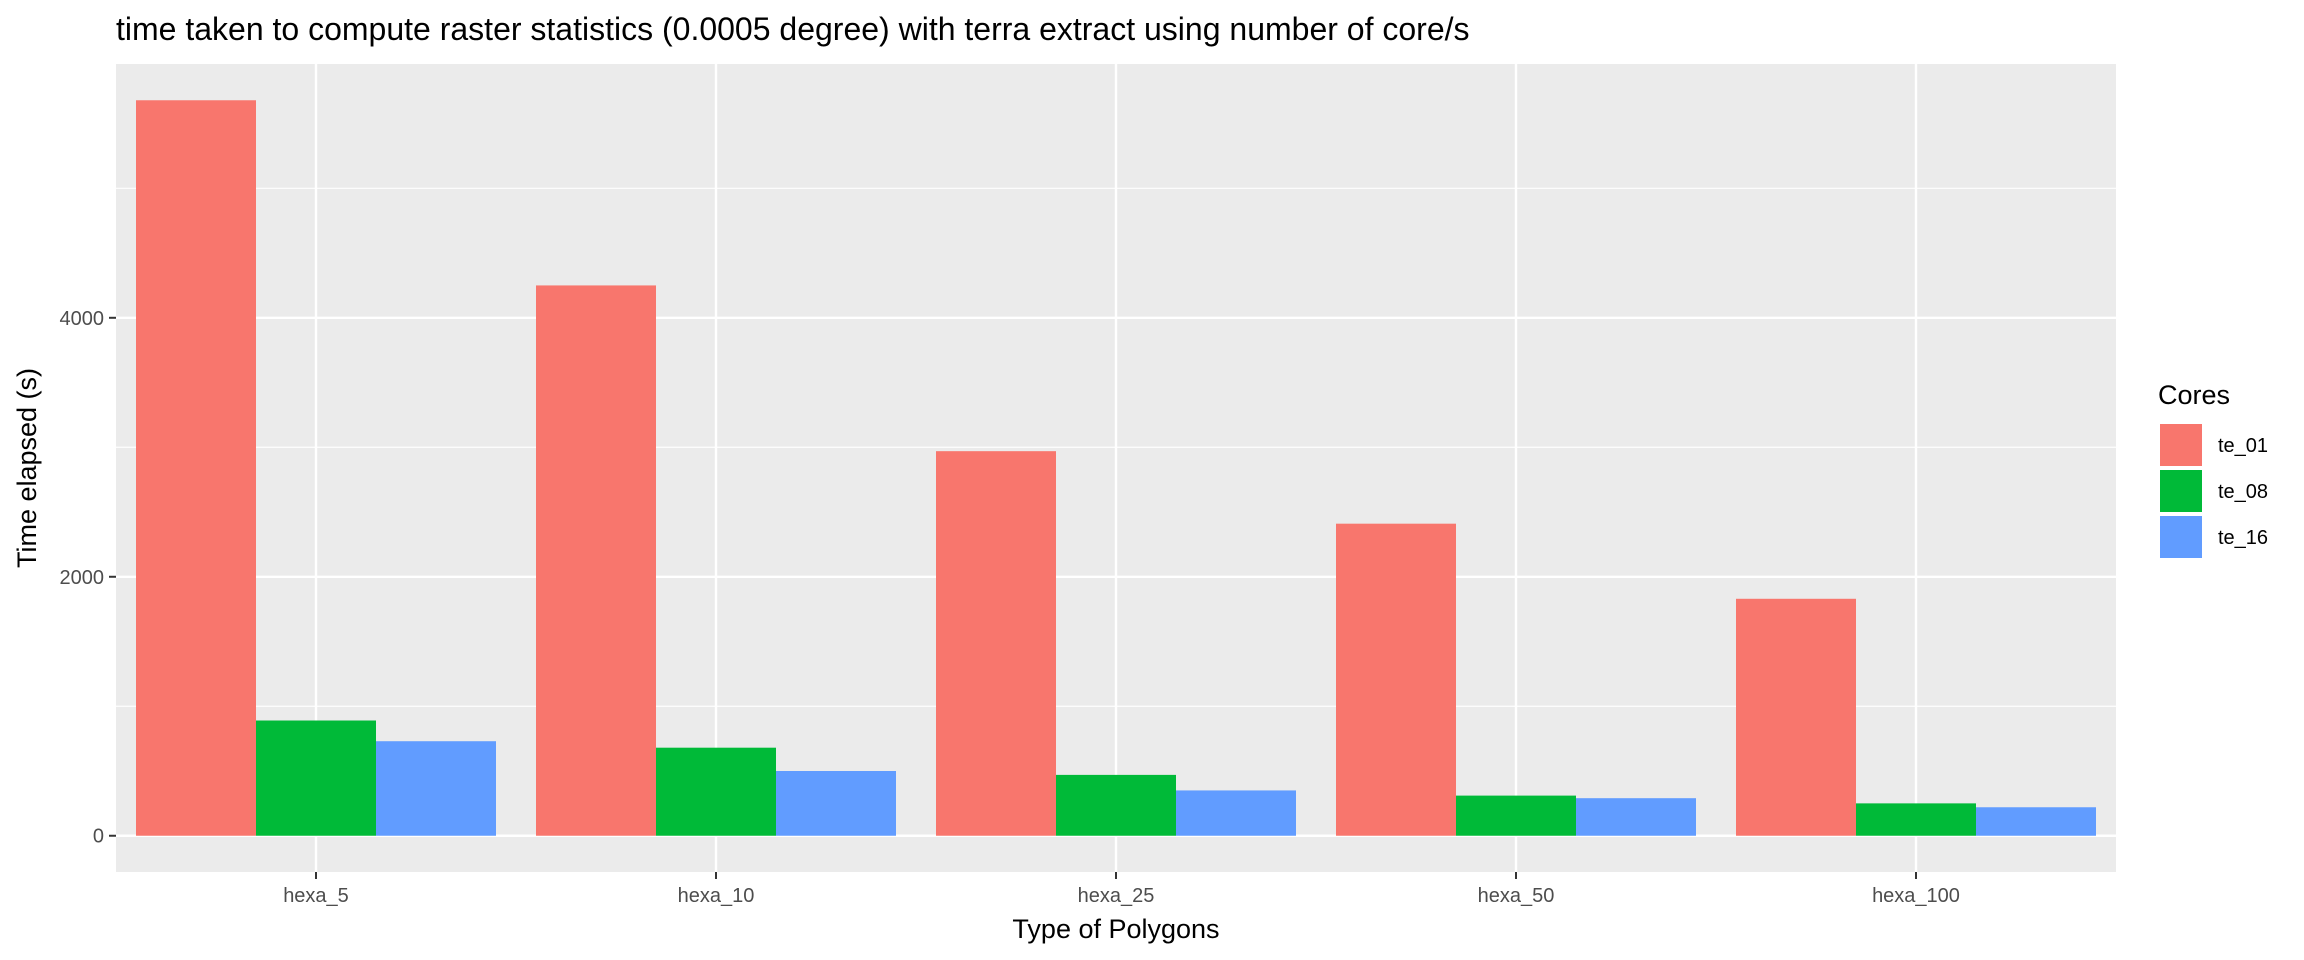  What do you see at coordinates (716, 896) in the screenshot?
I see `x-tick-label-hexa_10: hexa_10` at bounding box center [716, 896].